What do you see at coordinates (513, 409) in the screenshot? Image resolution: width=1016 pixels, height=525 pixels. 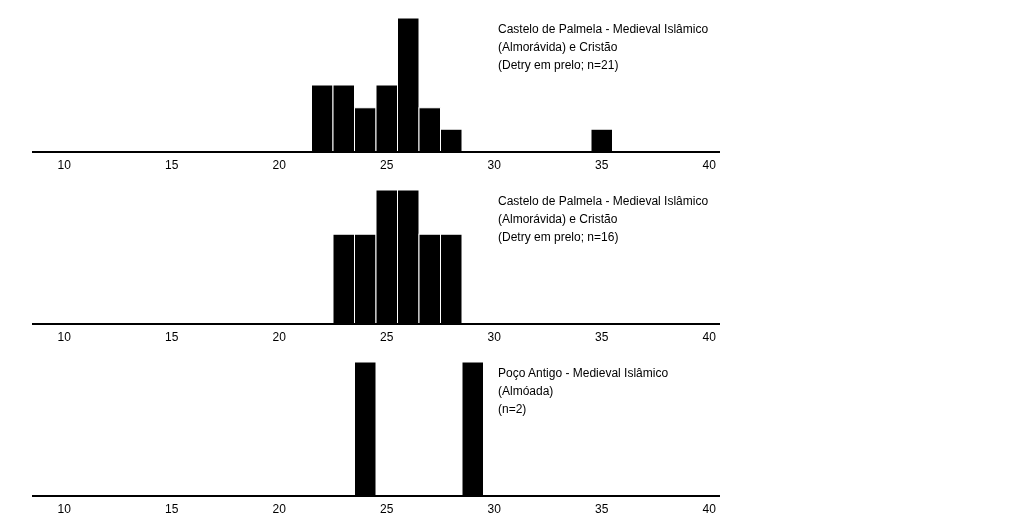 I see `text: (n=2)` at bounding box center [513, 409].